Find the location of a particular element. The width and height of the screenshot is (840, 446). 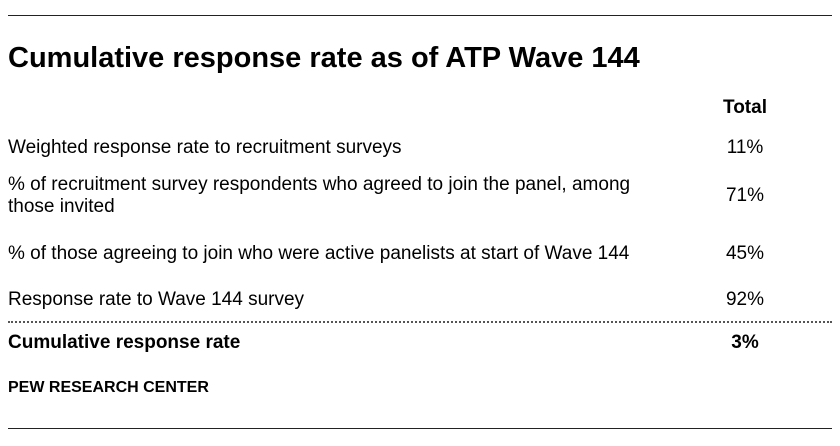

total-row: Cumulative response rate 3% is located at coordinates (408, 343).